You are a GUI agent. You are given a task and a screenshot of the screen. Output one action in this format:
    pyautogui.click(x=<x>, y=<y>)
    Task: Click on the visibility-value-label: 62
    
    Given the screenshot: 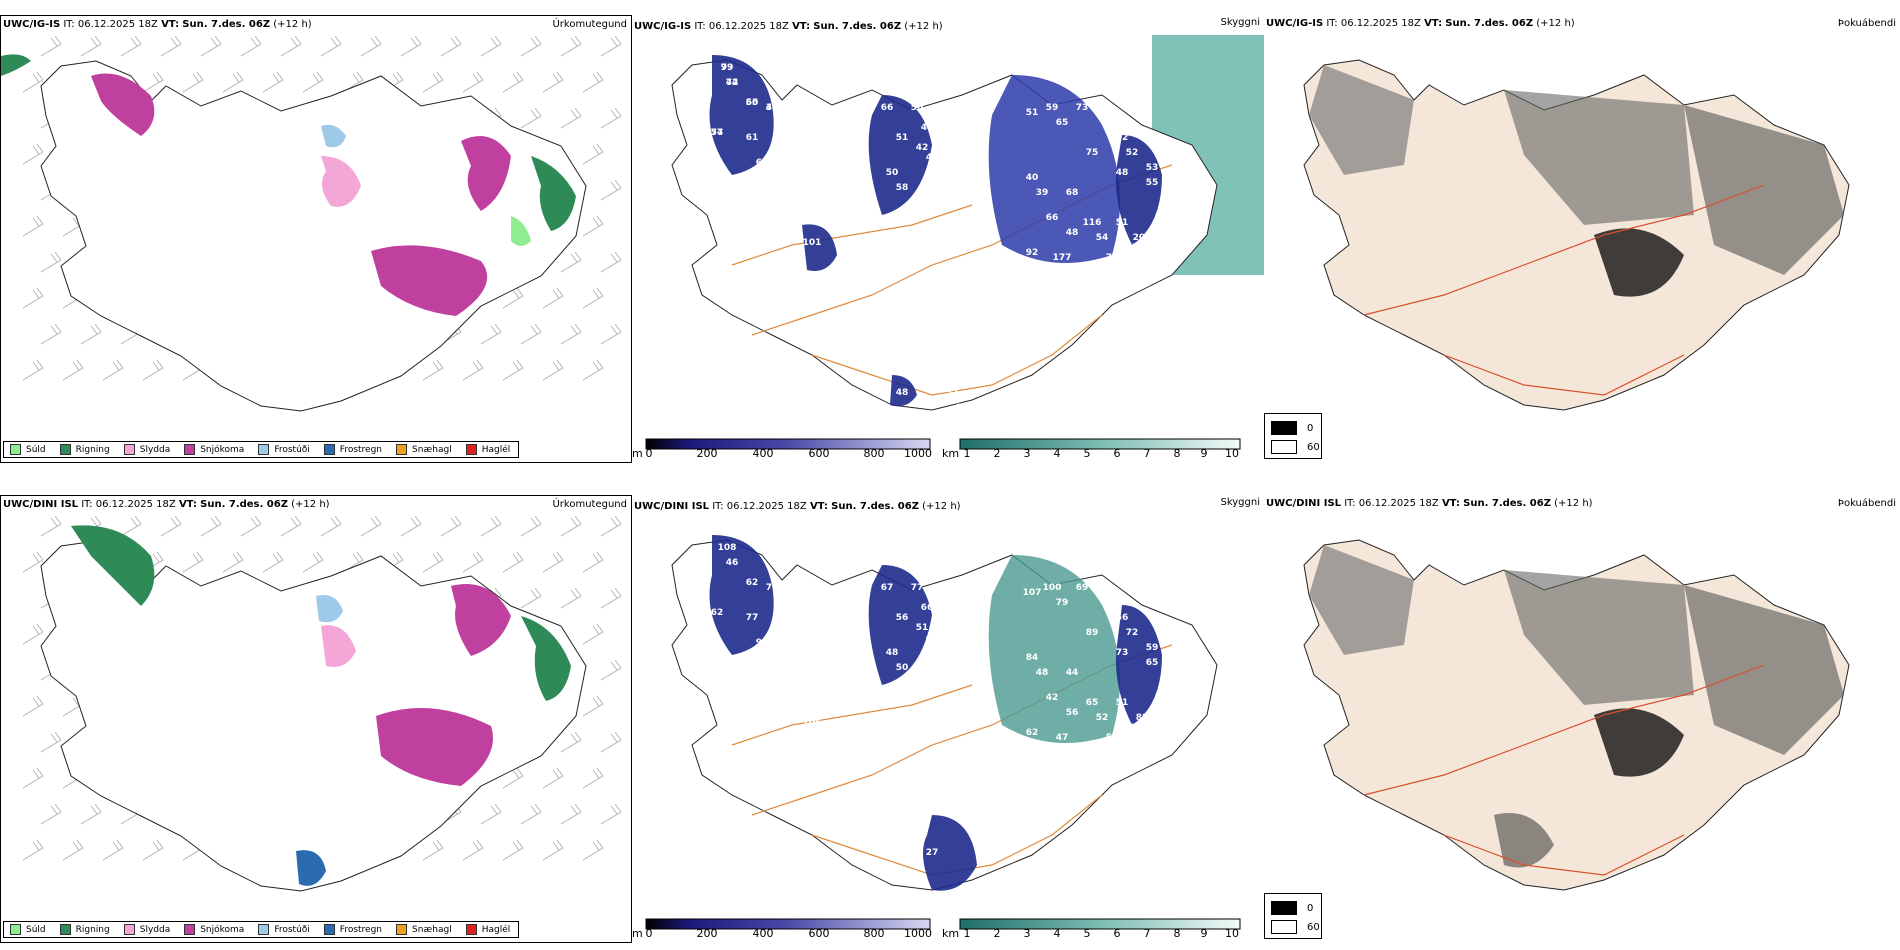 What is the action you would take?
    pyautogui.click(x=702, y=93)
    